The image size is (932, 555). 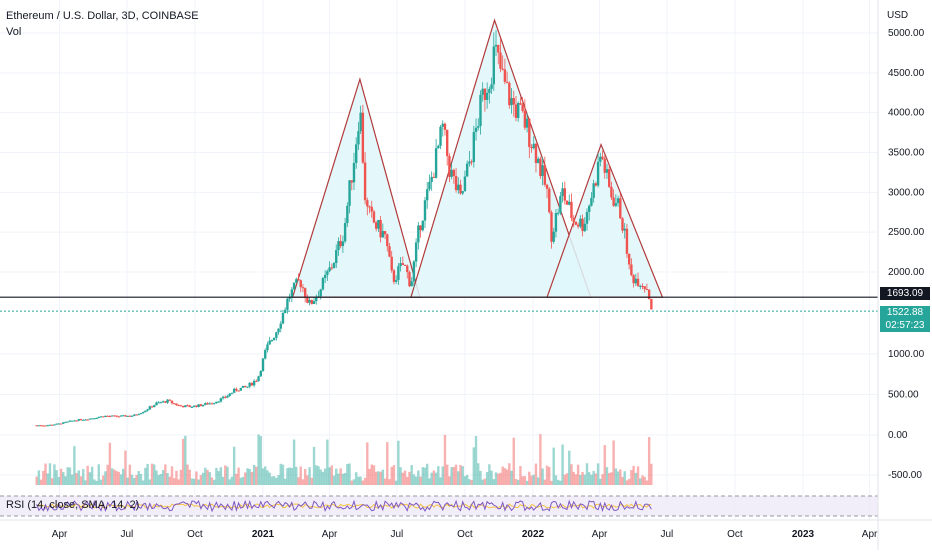 I want to click on price-tick-label: 5000.00, so click(x=906, y=33).